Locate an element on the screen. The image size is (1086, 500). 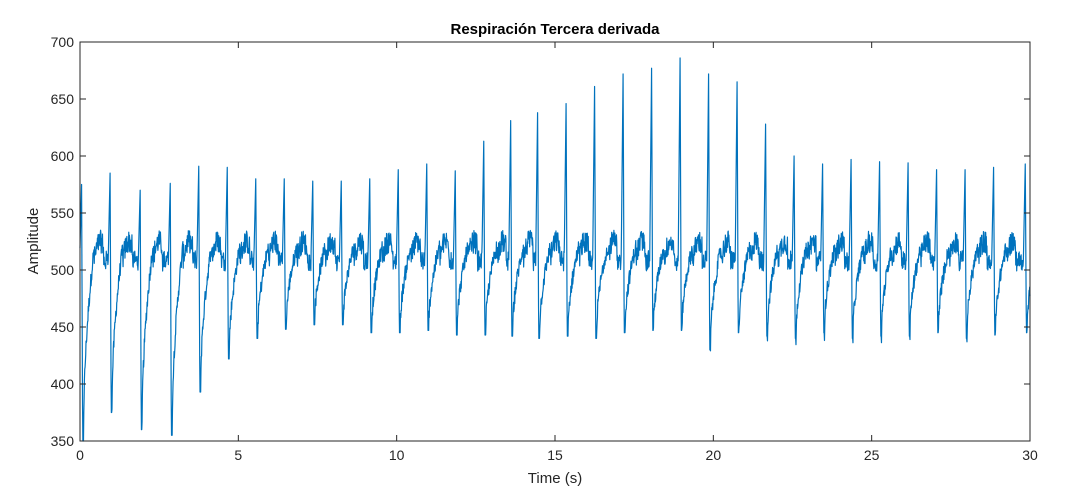
x-tick-label: 15 is located at coordinates (555, 455).